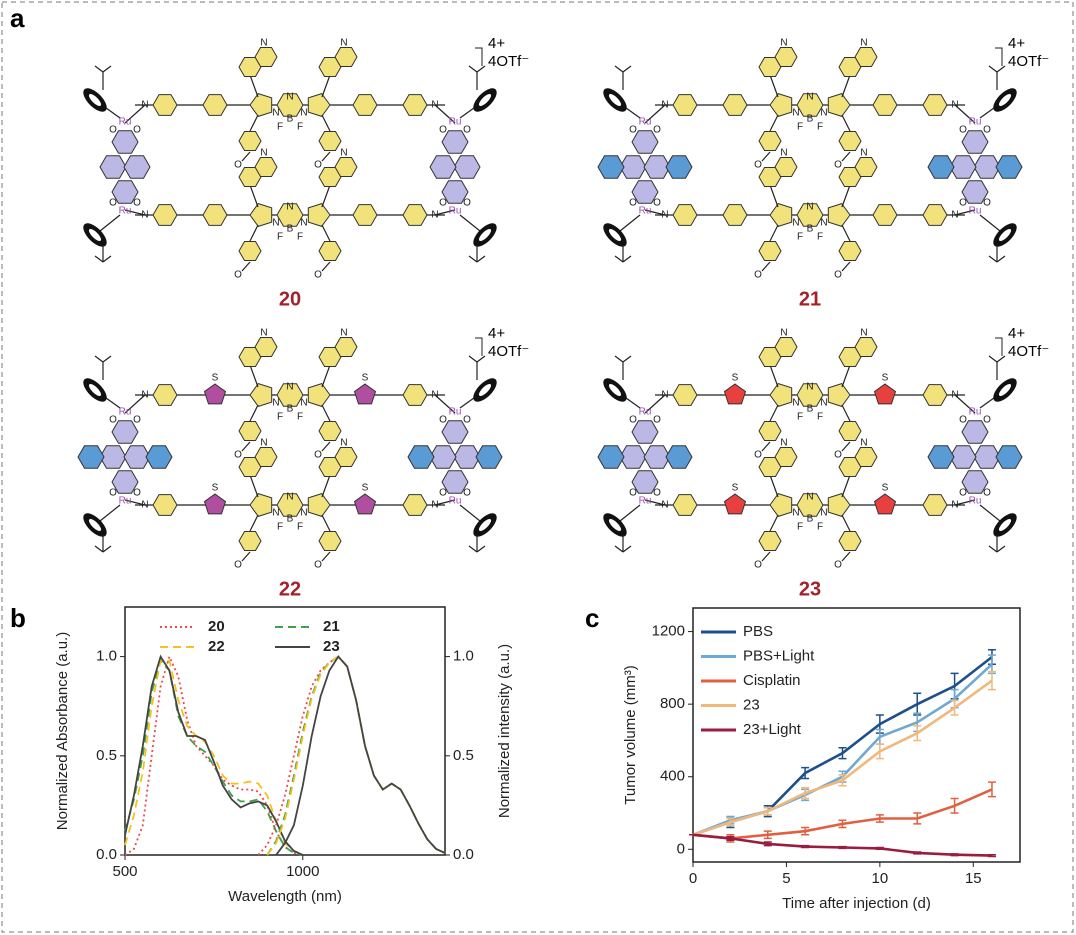 This screenshot has width=1076, height=935. What do you see at coordinates (216, 626) in the screenshot?
I see `legend-label: 20` at bounding box center [216, 626].